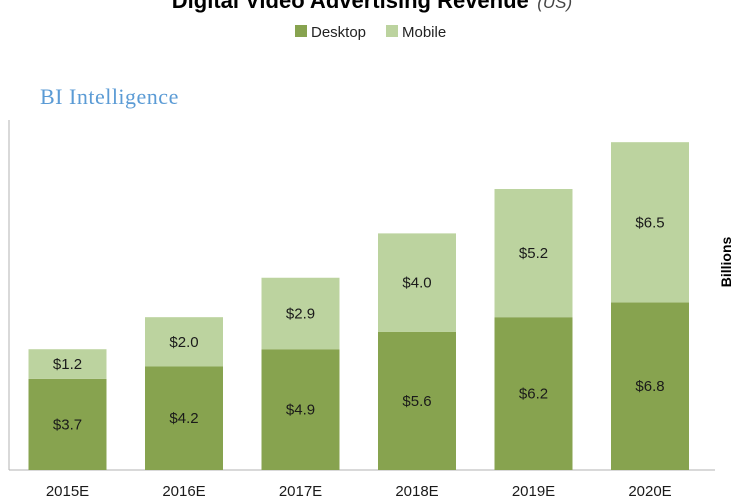 The height and width of the screenshot is (500, 744). I want to click on bar-mobile-2020E, so click(650, 222).